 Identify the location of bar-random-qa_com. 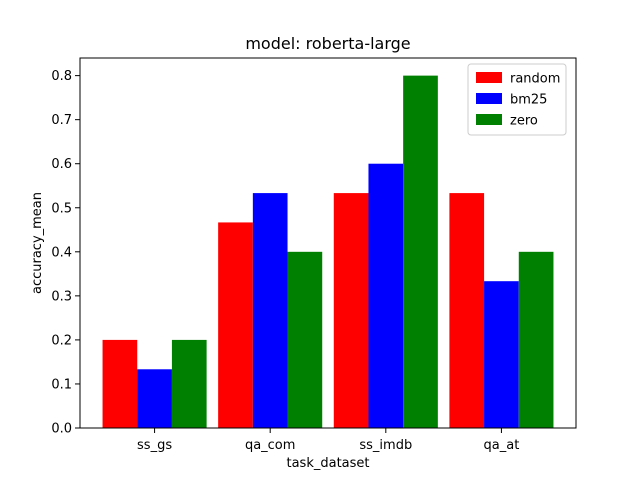
(235, 325).